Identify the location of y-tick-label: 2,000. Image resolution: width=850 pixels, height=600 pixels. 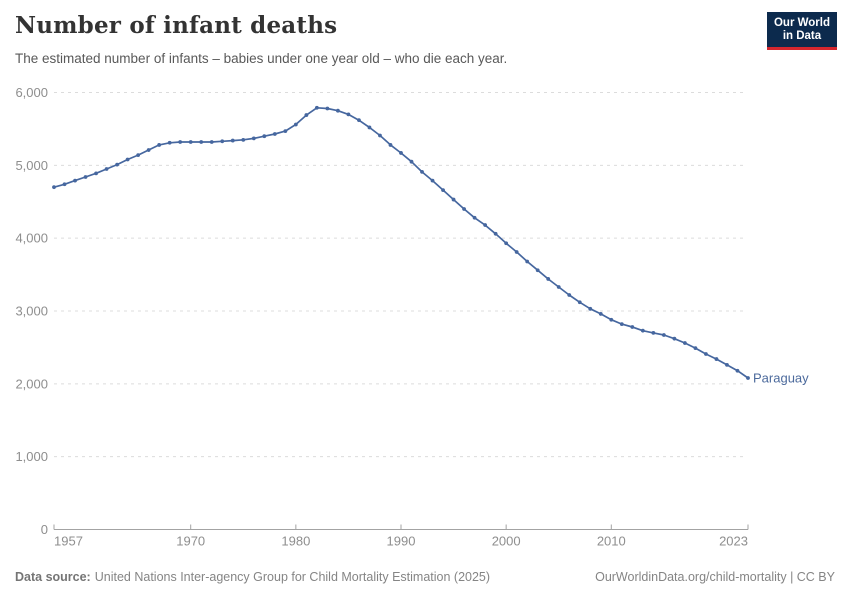
(31, 383).